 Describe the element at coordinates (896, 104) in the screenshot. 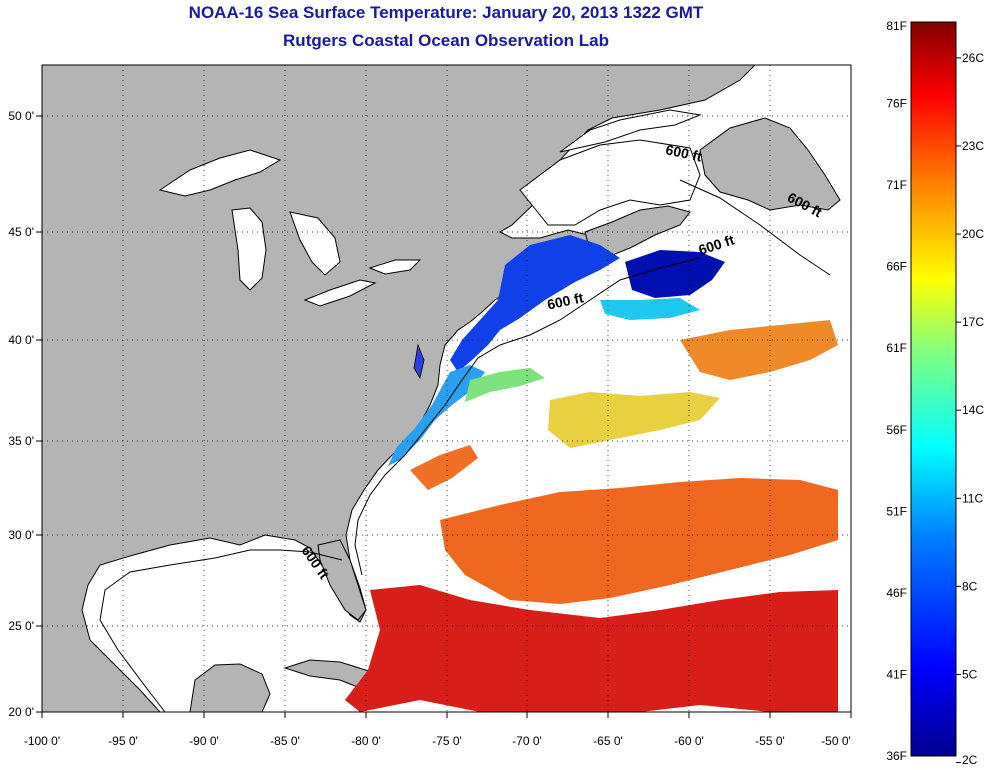

I see `colorbar-f-label: 76F` at that location.